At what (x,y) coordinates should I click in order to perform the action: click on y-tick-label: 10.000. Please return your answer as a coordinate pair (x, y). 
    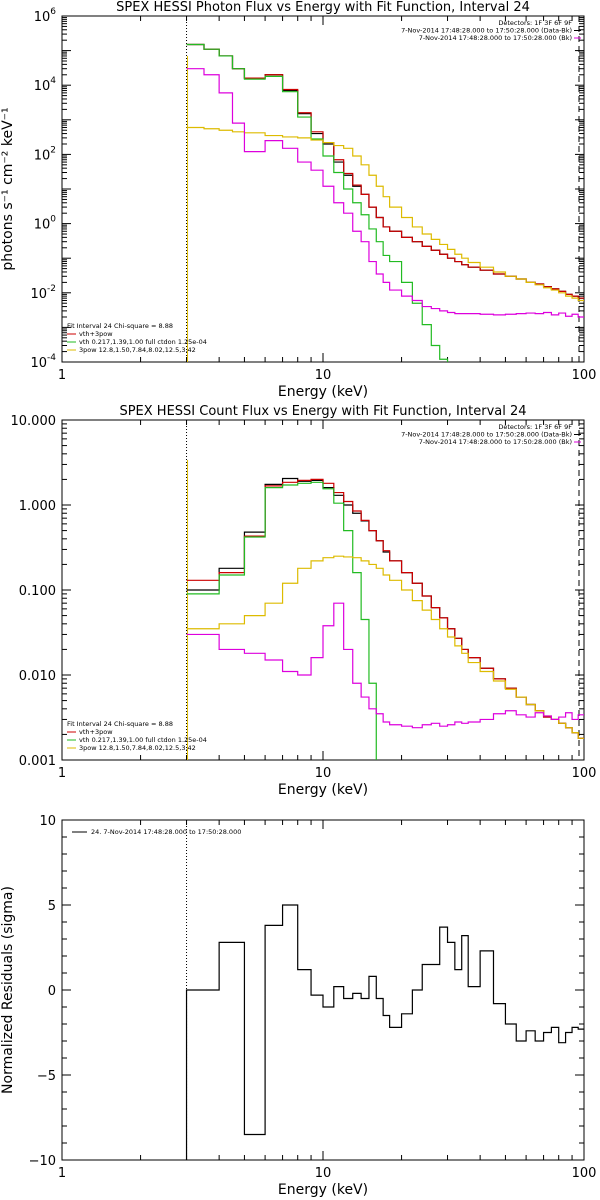
    Looking at the image, I should click on (34, 421).